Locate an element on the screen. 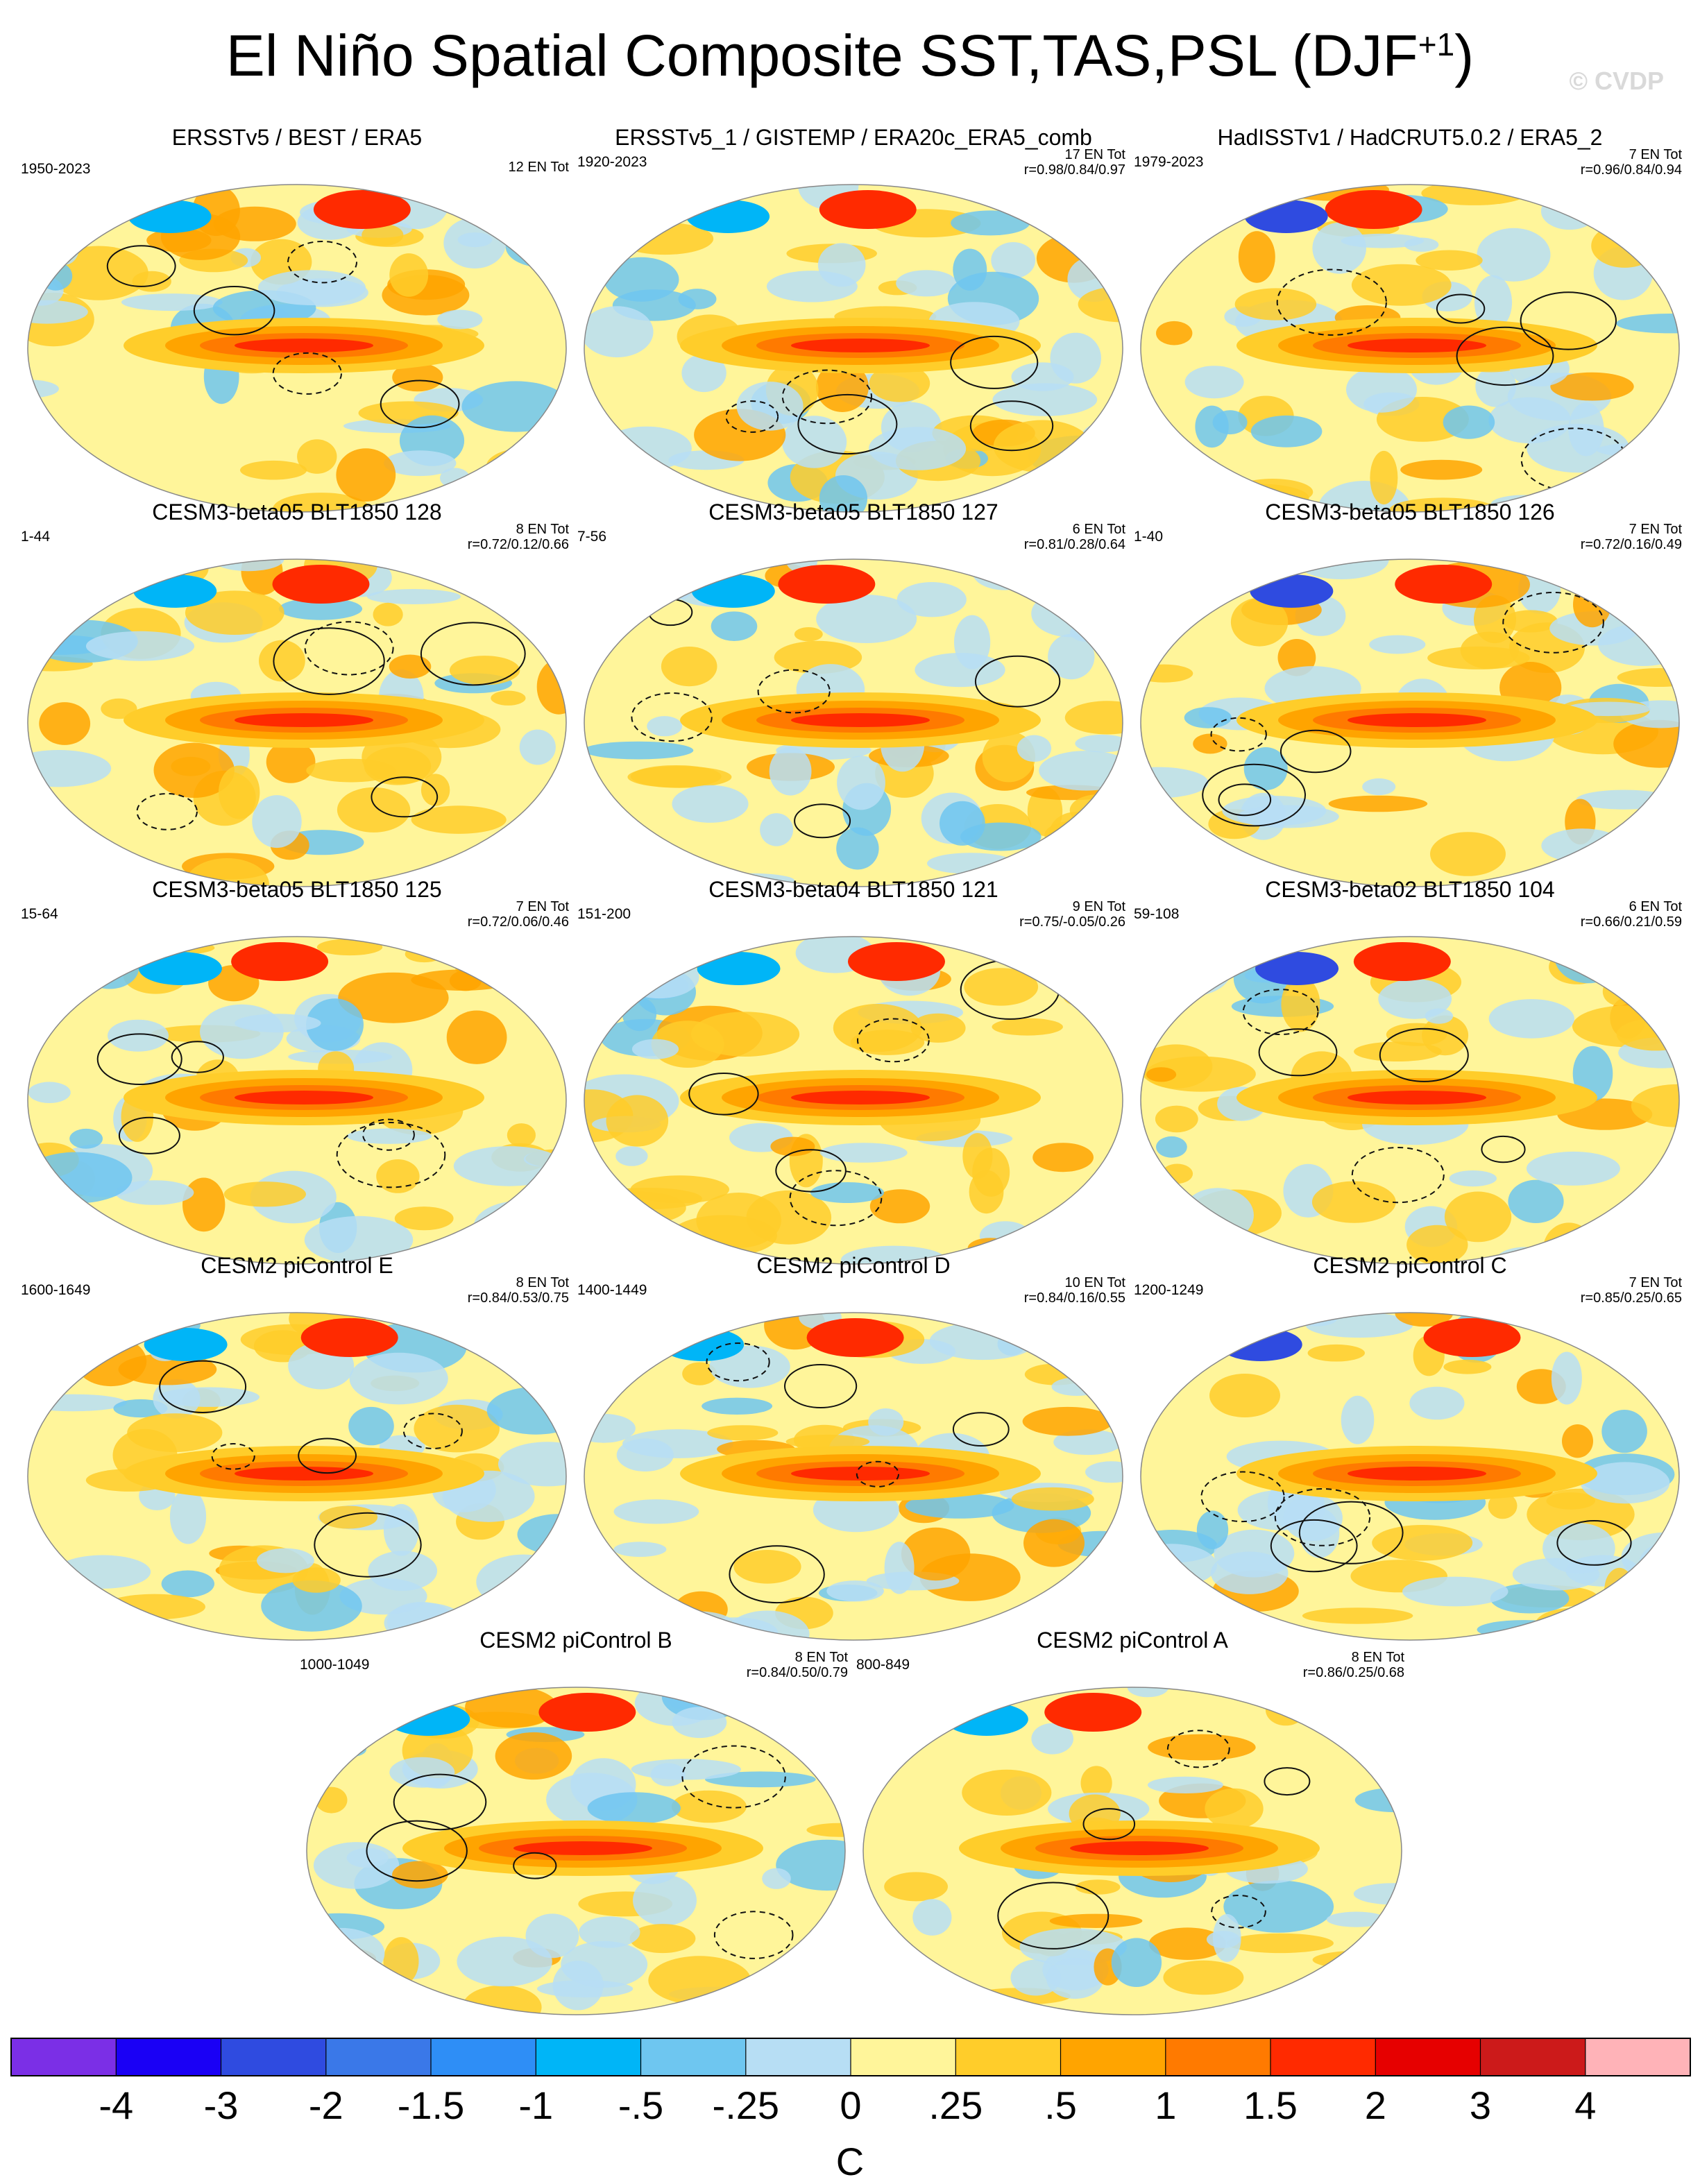  panel-years: 151-200 is located at coordinates (604, 914).